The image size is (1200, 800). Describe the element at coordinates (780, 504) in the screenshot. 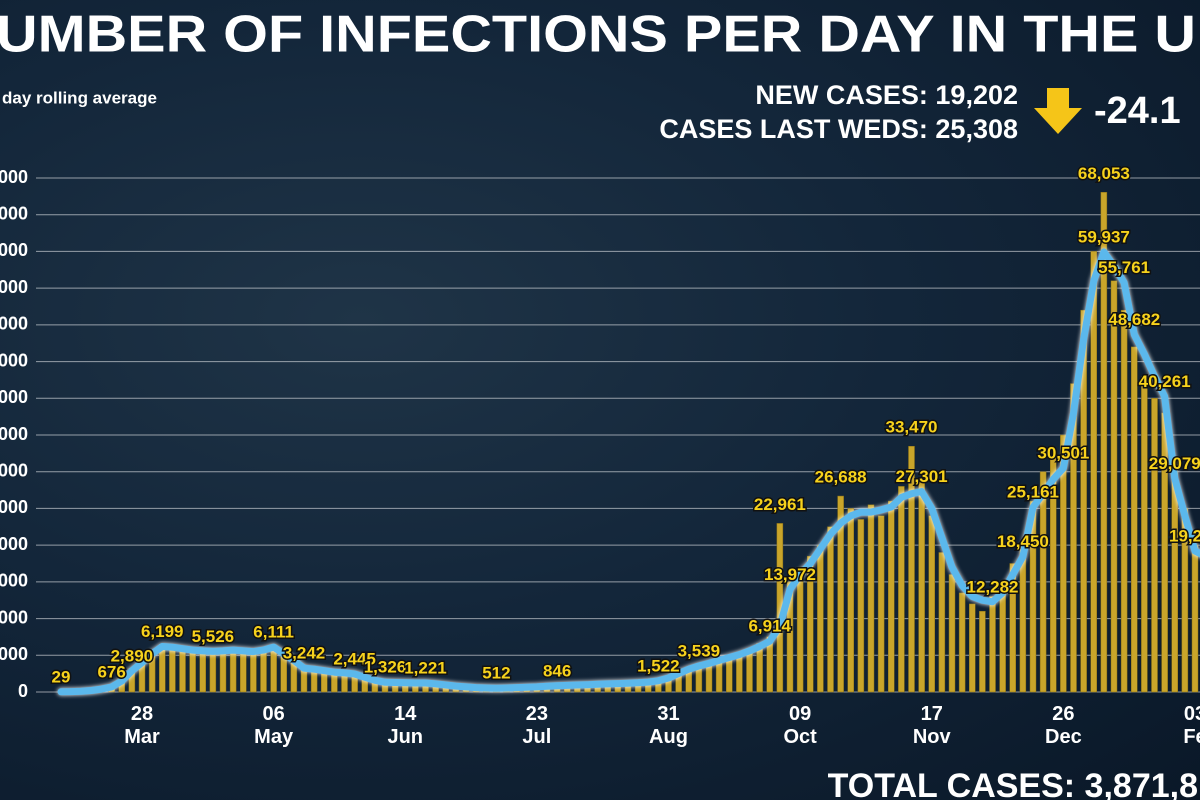

I see `data-label: 22,961` at that location.